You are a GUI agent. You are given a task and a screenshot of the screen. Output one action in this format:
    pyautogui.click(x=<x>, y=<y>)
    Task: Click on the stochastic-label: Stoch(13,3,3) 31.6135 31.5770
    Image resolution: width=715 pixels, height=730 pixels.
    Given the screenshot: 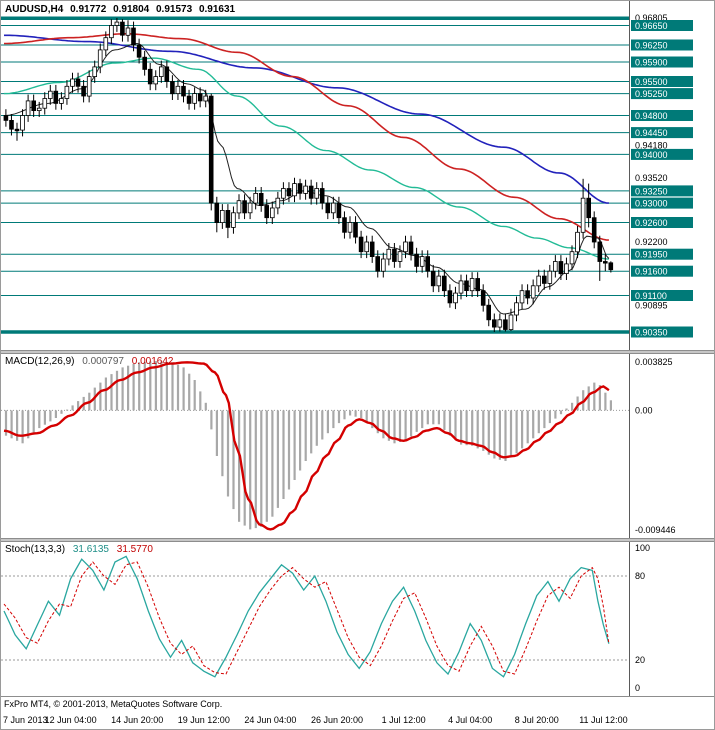 What is the action you would take?
    pyautogui.click(x=81, y=549)
    